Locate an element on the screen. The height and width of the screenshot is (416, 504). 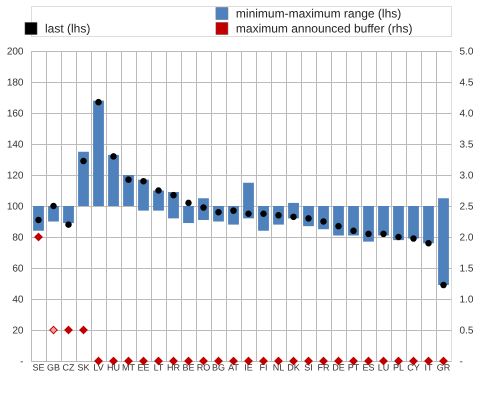
y-tick-label: 60 is located at coordinates (18, 269).